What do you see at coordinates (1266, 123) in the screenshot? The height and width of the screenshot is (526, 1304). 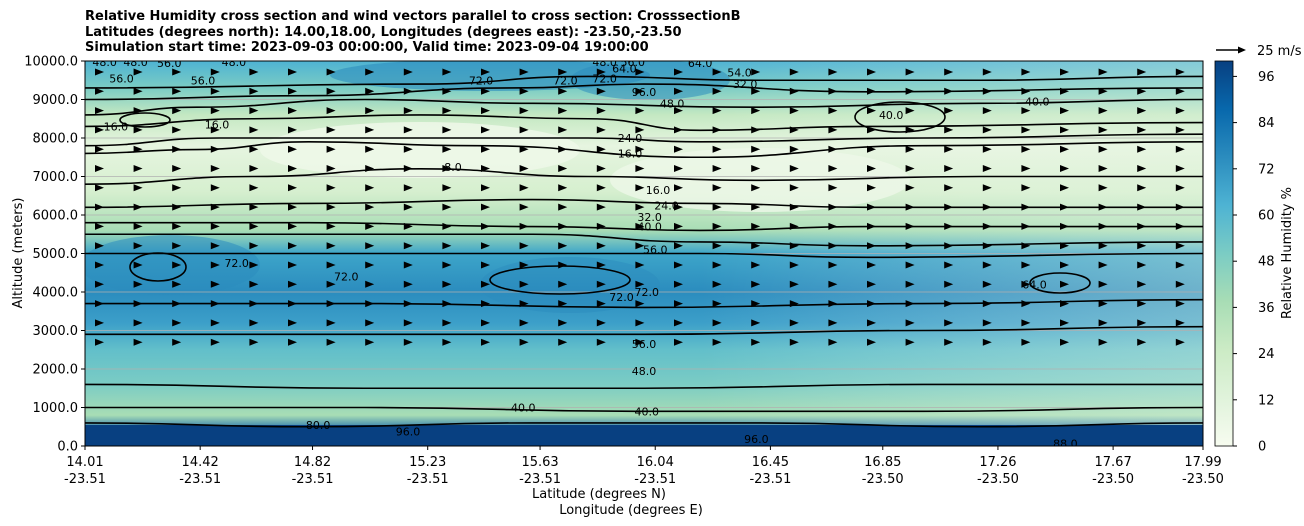 I see `colorbar-tick-label: 84` at bounding box center [1266, 123].